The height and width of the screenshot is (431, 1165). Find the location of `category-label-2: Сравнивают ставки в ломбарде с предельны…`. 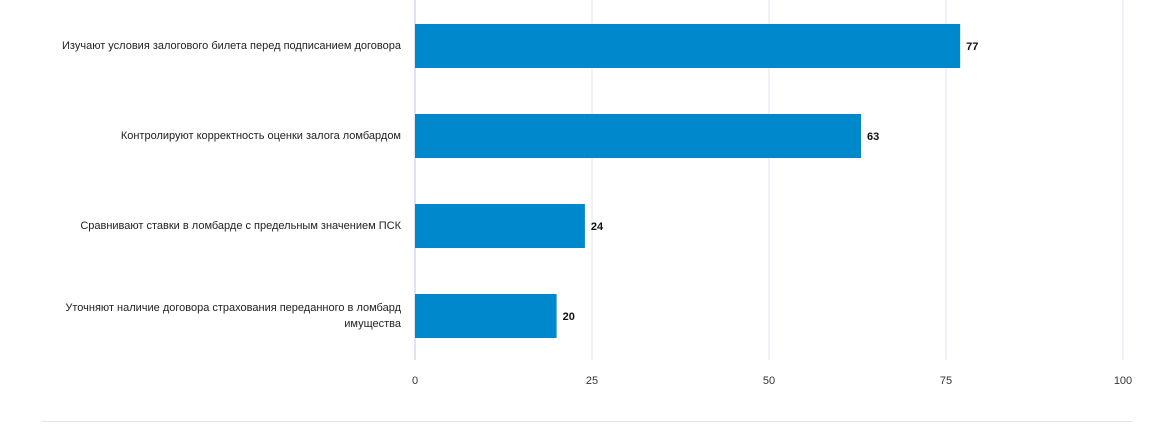

category-label-2: Сравнивают ставки в ломбарде с предельны… is located at coordinates (240, 226).